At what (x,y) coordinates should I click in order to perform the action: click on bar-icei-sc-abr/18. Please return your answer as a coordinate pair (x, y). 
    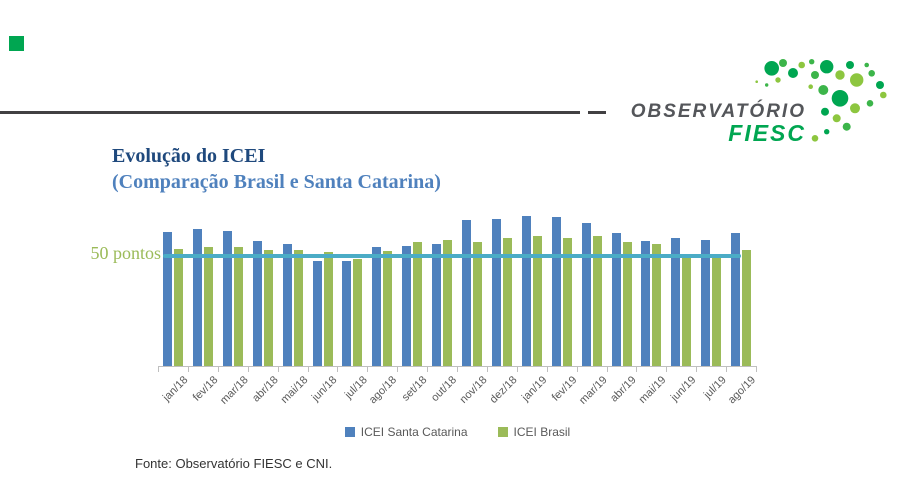
    Looking at the image, I should click on (257, 303).